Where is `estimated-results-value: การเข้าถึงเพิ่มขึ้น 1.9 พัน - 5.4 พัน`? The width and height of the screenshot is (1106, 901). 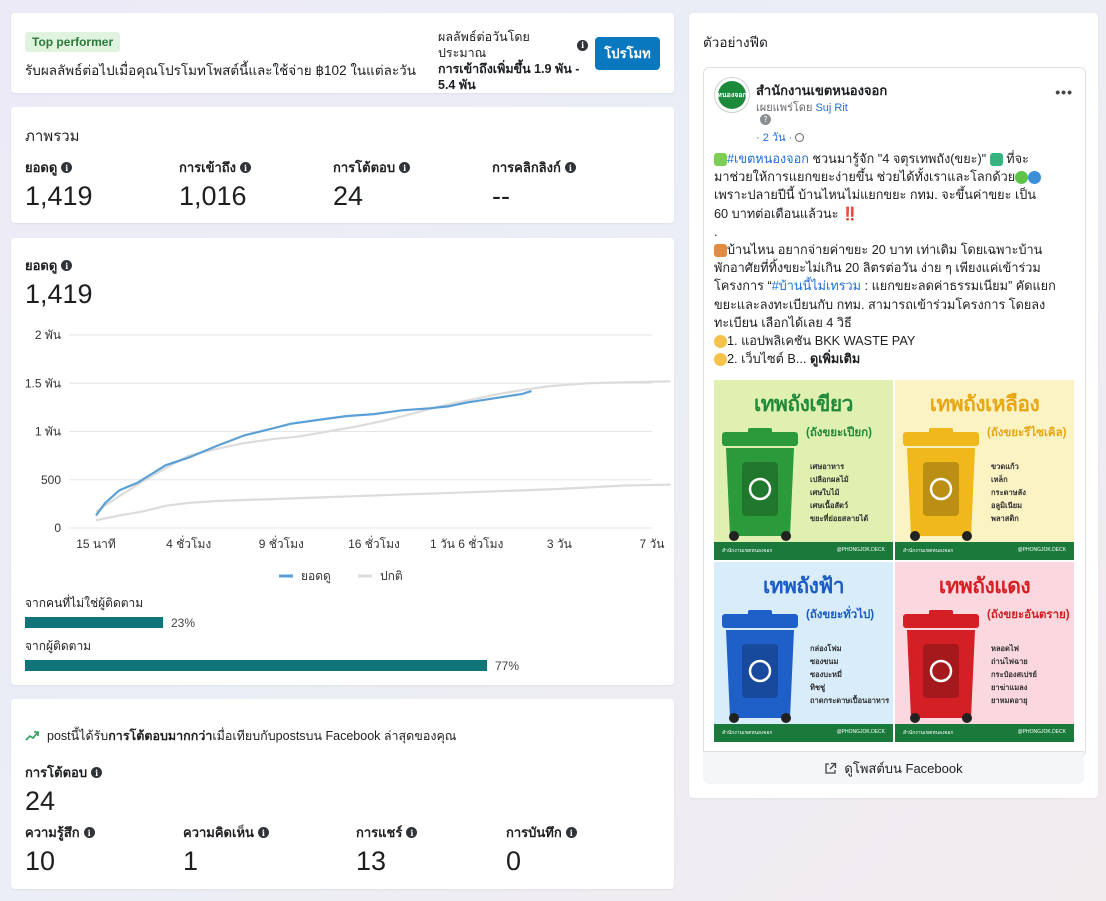
estimated-results-value: การเข้าถึงเพิ่มขึ้น 1.9 พัน - 5.4 พัน is located at coordinates (509, 77).